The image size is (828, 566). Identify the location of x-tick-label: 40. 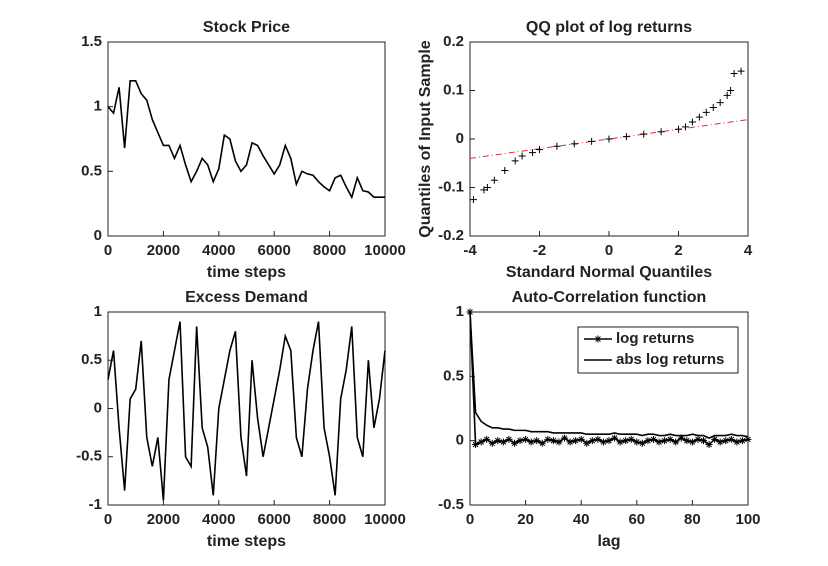
(581, 519).